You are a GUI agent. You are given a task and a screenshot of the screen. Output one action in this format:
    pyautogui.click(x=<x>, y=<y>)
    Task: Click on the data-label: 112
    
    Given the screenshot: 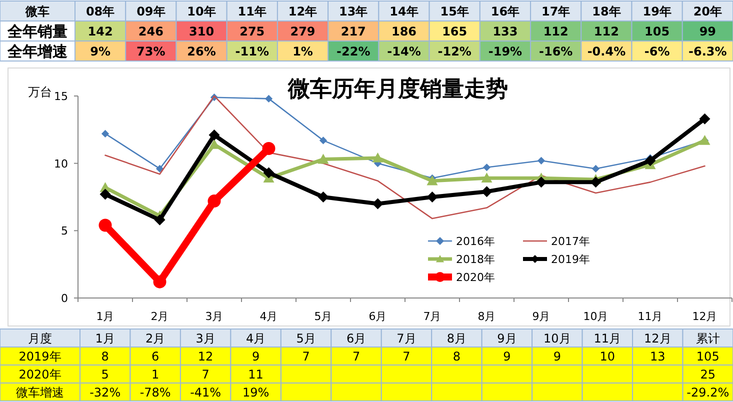 What is the action you would take?
    pyautogui.click(x=606, y=31)
    